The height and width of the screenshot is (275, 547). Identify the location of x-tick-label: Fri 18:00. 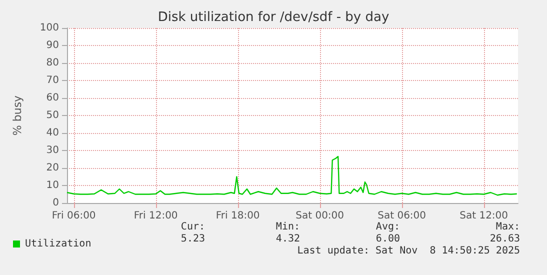
(238, 216).